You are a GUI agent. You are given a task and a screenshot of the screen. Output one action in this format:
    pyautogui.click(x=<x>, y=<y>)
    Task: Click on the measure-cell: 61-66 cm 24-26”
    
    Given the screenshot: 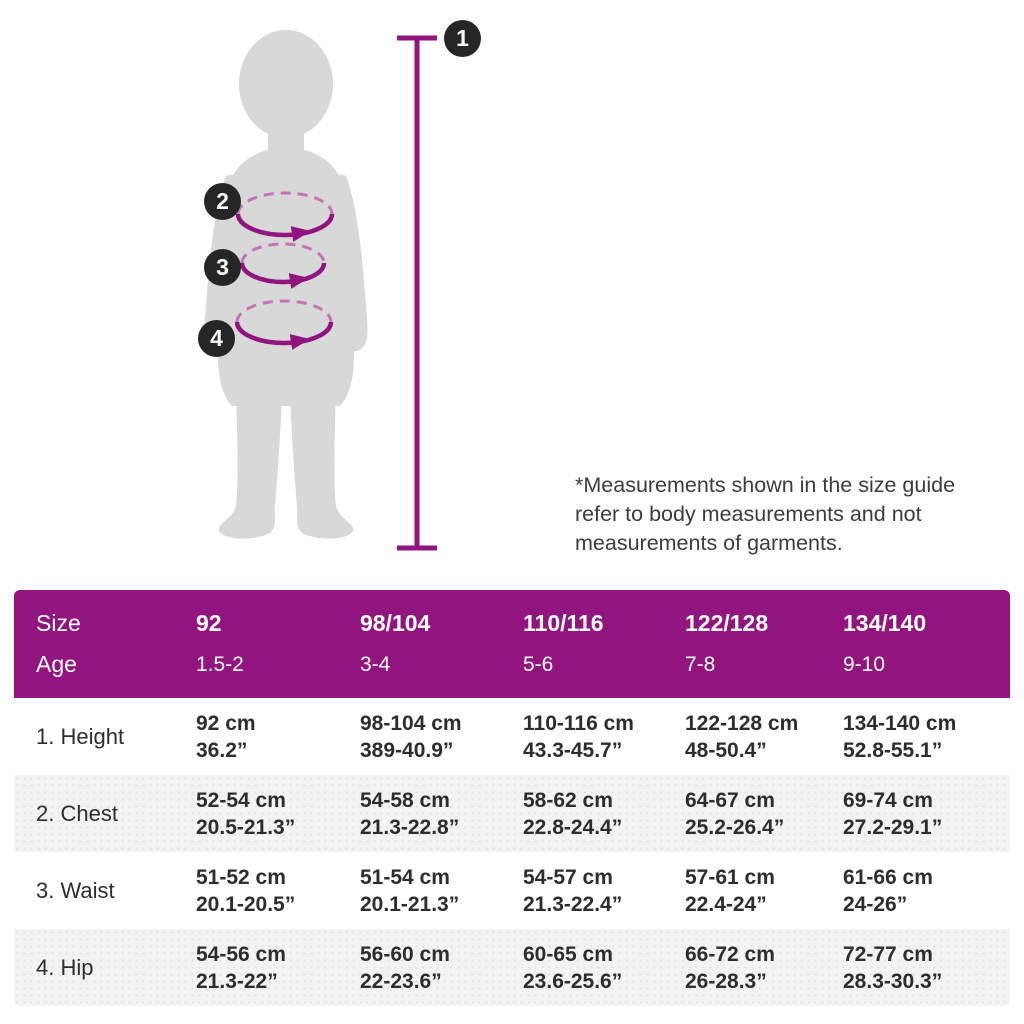 What is the action you would take?
    pyautogui.click(x=888, y=890)
    